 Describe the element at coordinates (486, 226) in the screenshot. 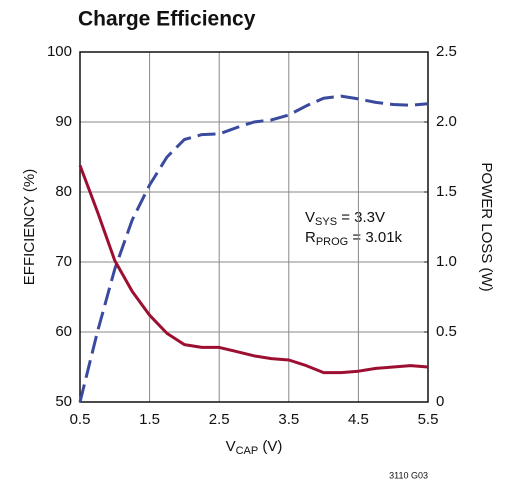

I see `y2-axis-label: POWER LOSS (W)` at that location.